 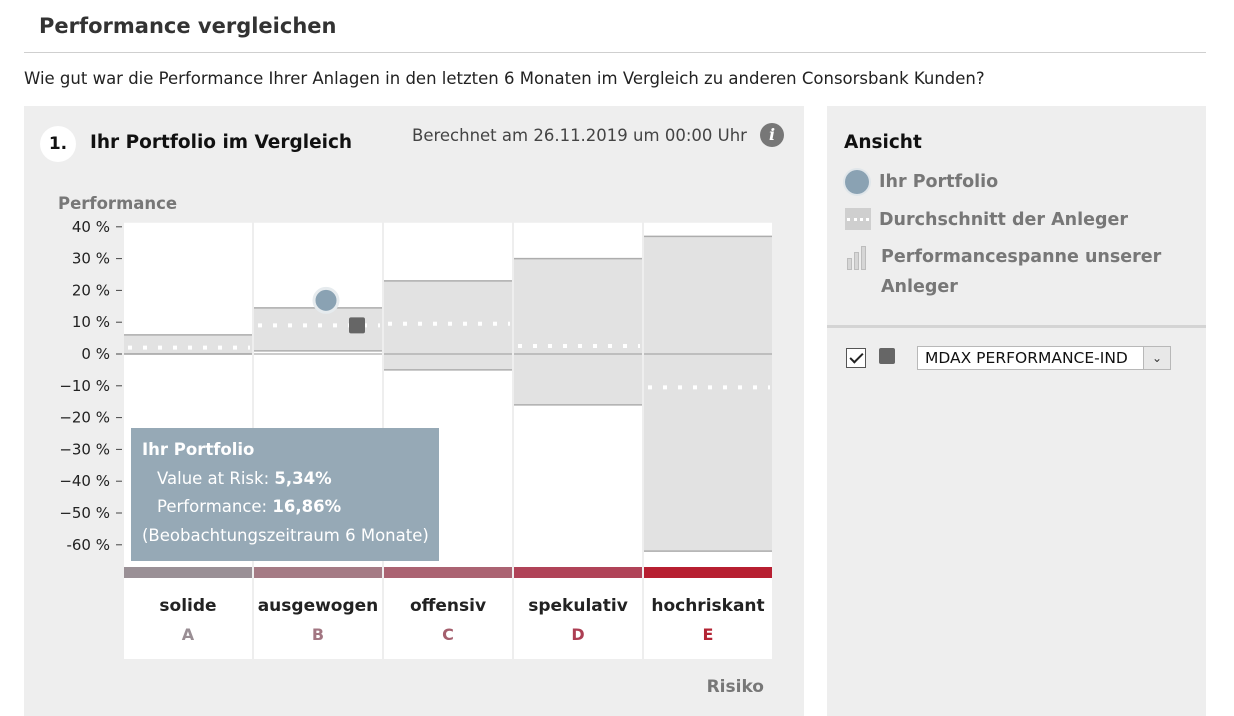 What do you see at coordinates (88, 545) in the screenshot?
I see `y-tick-label: -60 %` at bounding box center [88, 545].